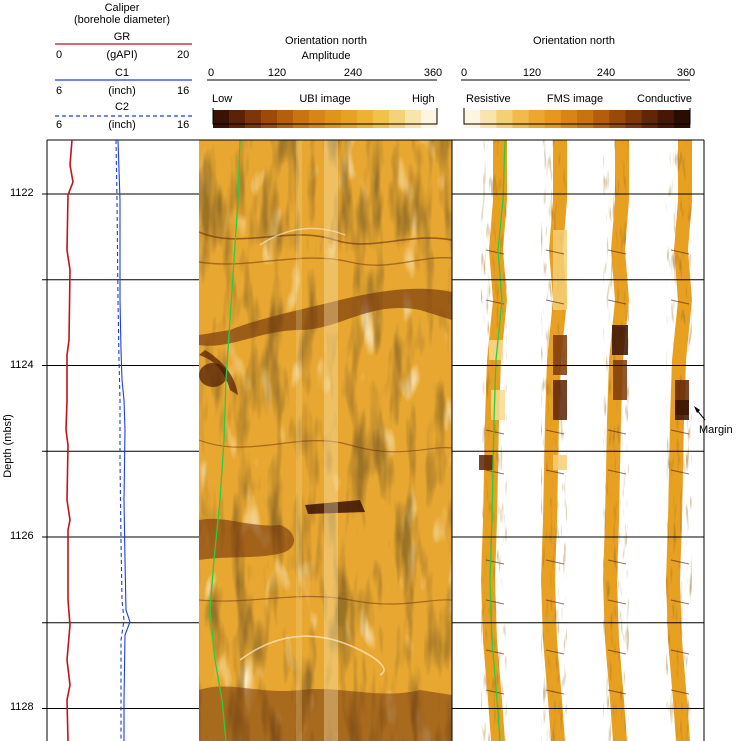 This screenshot has height=741, width=737. What do you see at coordinates (423, 99) in the screenshot?
I see `ubi-scale-high: High` at bounding box center [423, 99].